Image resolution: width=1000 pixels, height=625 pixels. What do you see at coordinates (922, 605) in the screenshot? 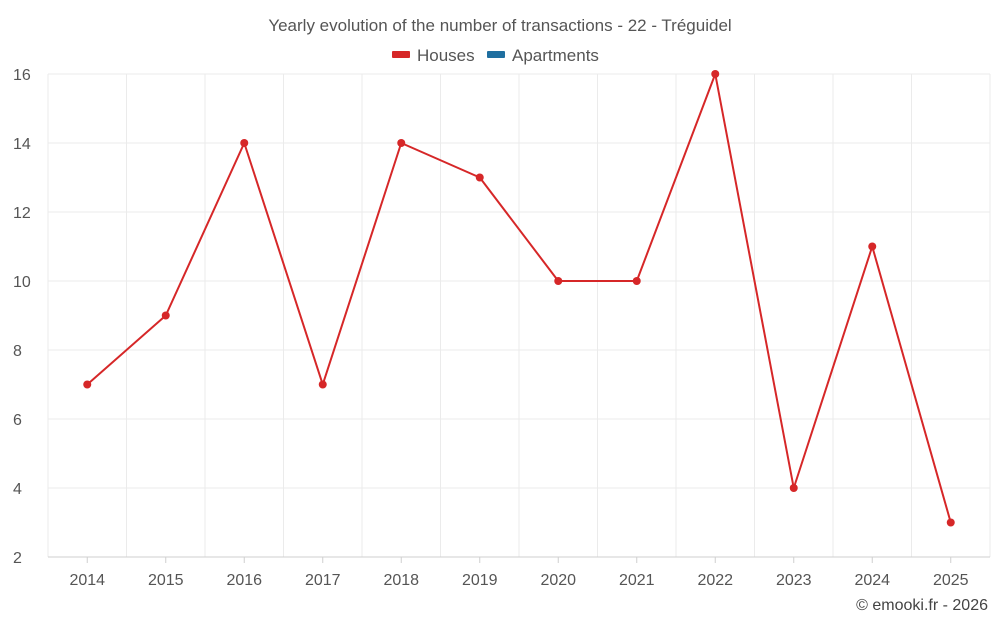
I see `credit-text: © emooki.fr - 2026` at bounding box center [922, 605].